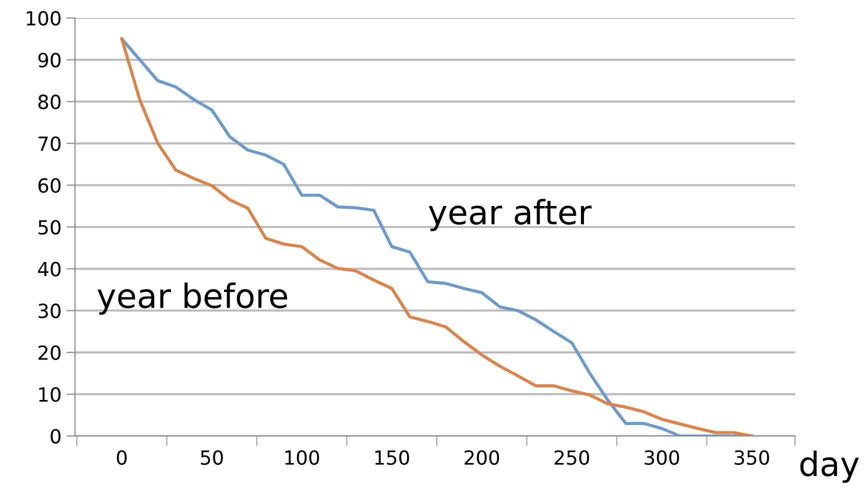 This screenshot has width=865, height=492. Describe the element at coordinates (49, 102) in the screenshot. I see `y-tick-label: 80` at that location.